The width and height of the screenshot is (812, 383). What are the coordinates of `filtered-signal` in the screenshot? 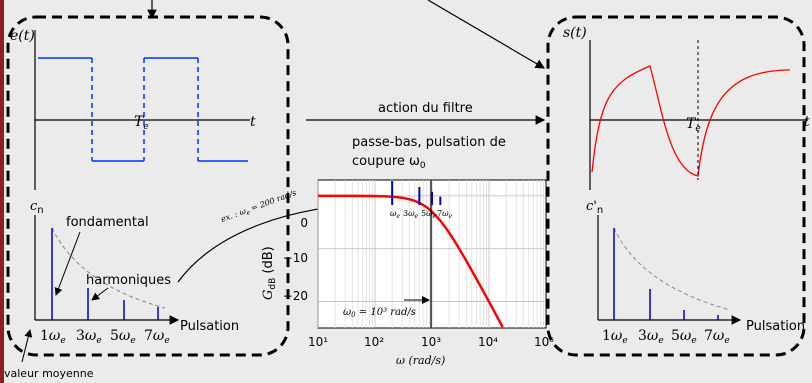 It's located at (691, 121).